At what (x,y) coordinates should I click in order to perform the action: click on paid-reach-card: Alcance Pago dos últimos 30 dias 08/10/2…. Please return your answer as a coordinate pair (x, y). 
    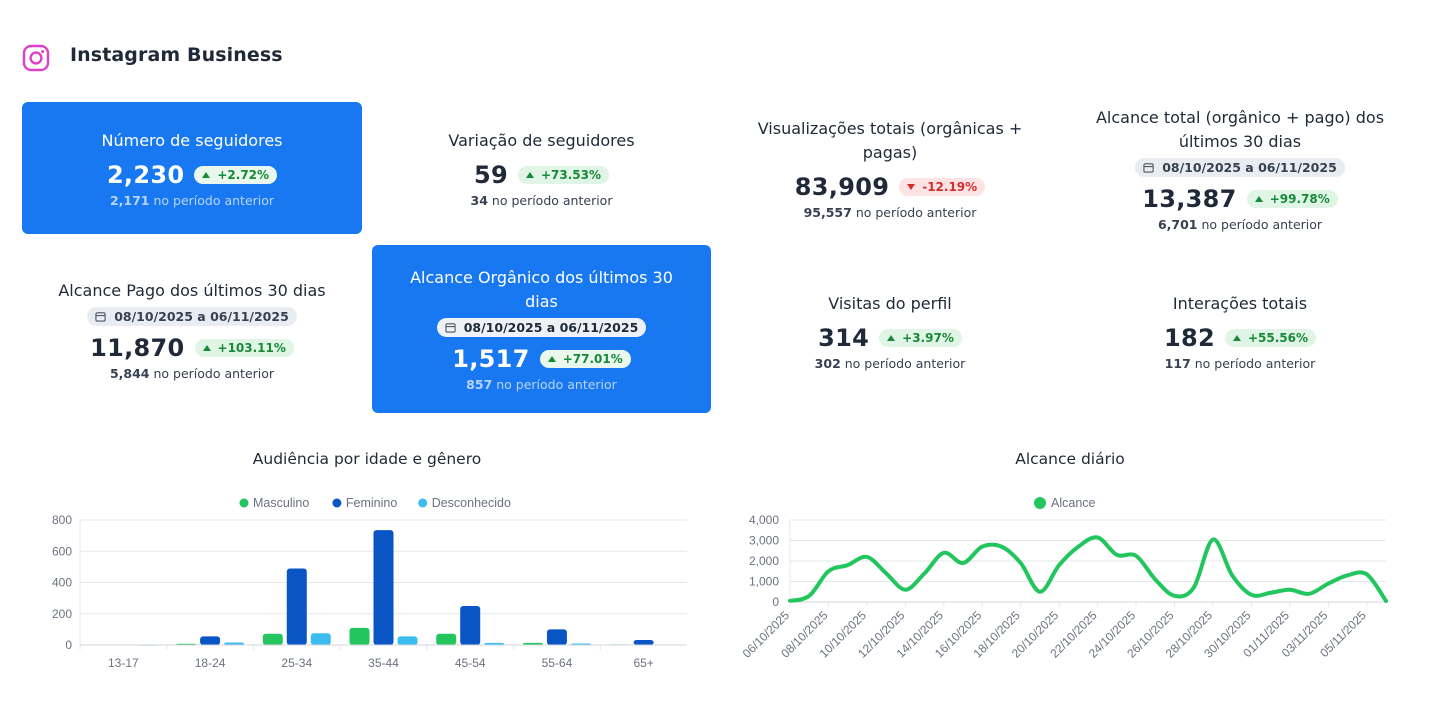
    Looking at the image, I should click on (192, 330).